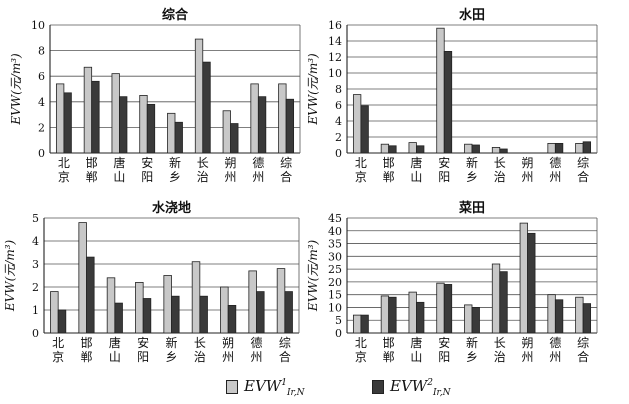 This screenshot has width=629, height=404. Describe the element at coordinates (335, 41) in the screenshot. I see `y-tick-label: 14` at that location.